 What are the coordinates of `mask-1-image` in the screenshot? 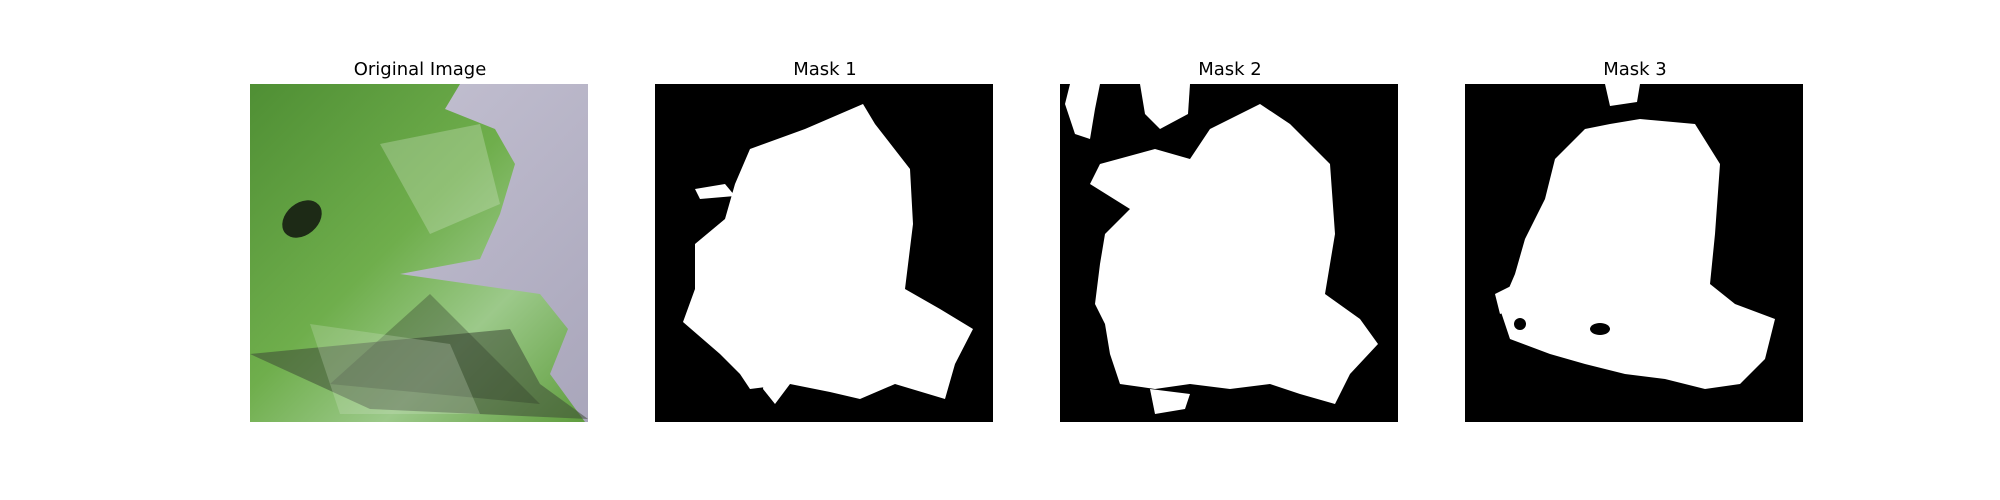 It's located at (824, 253).